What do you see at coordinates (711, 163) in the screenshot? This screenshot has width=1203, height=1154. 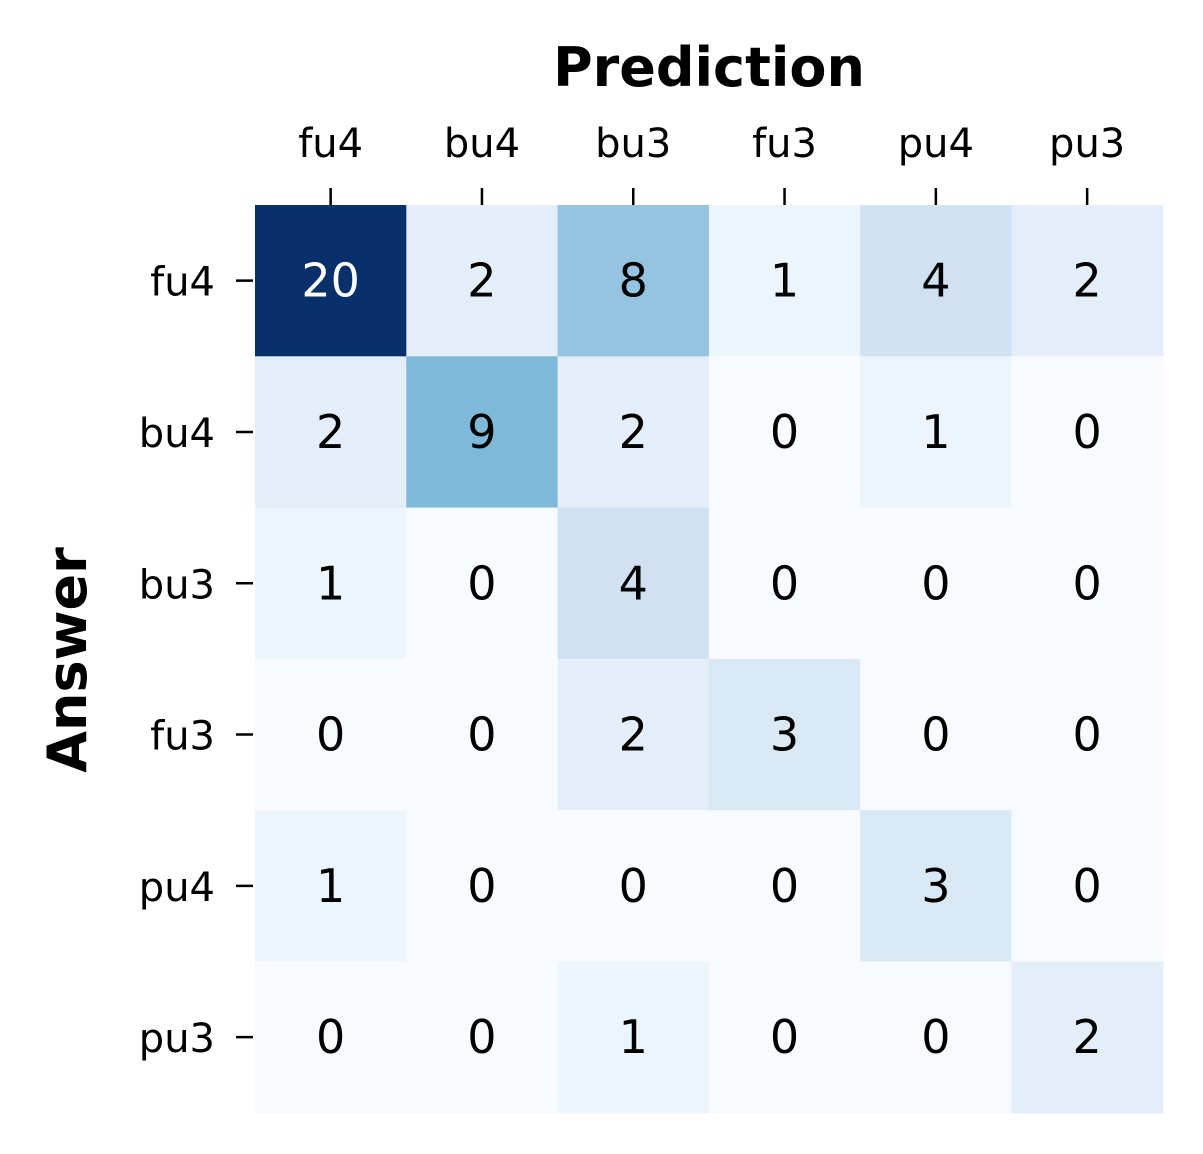 I see `x-axis-ticks: fu4 bu4 bu3 fu3 pu4 pu3` at bounding box center [711, 163].